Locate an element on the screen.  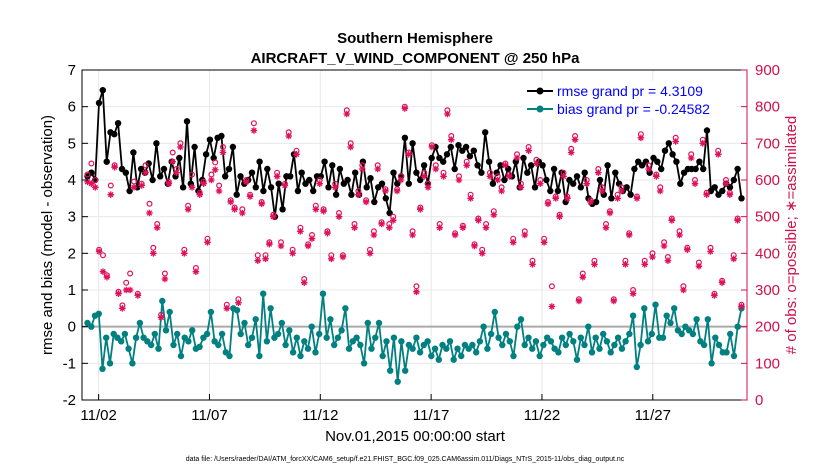
y-axis-left-label: rmse and bias (model - observation) is located at coordinates (47, 235).